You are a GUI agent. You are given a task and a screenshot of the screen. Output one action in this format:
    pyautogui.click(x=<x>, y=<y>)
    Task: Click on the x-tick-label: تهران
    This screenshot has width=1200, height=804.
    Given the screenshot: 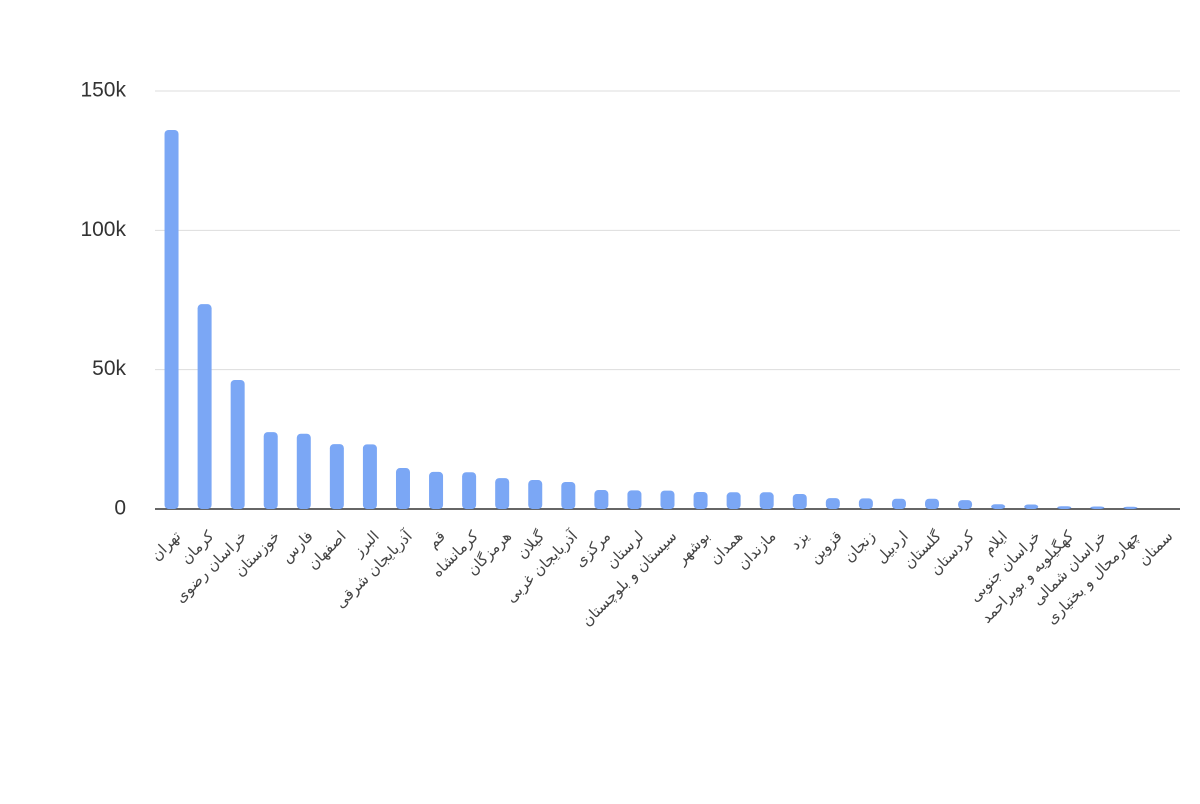 What is the action you would take?
    pyautogui.click(x=165, y=545)
    